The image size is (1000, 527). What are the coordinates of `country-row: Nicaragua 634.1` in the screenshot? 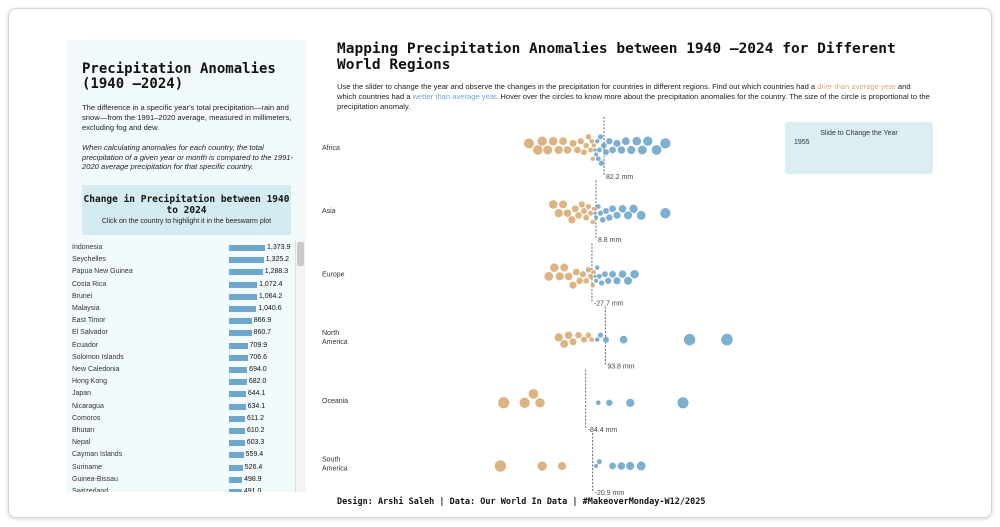 It's located at (185, 407).